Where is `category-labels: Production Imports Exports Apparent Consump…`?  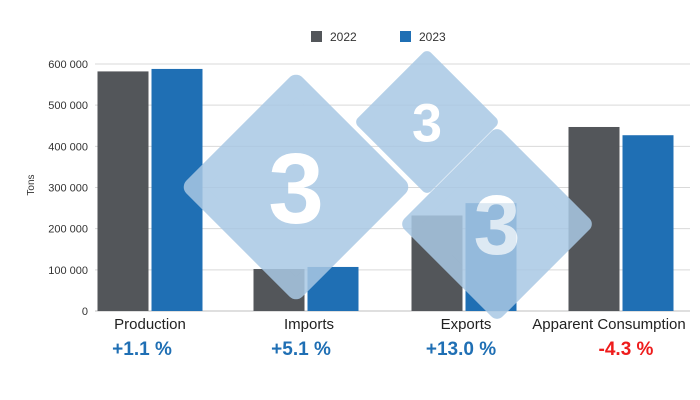
category-labels: Production Imports Exports Apparent Consump… is located at coordinates (400, 324).